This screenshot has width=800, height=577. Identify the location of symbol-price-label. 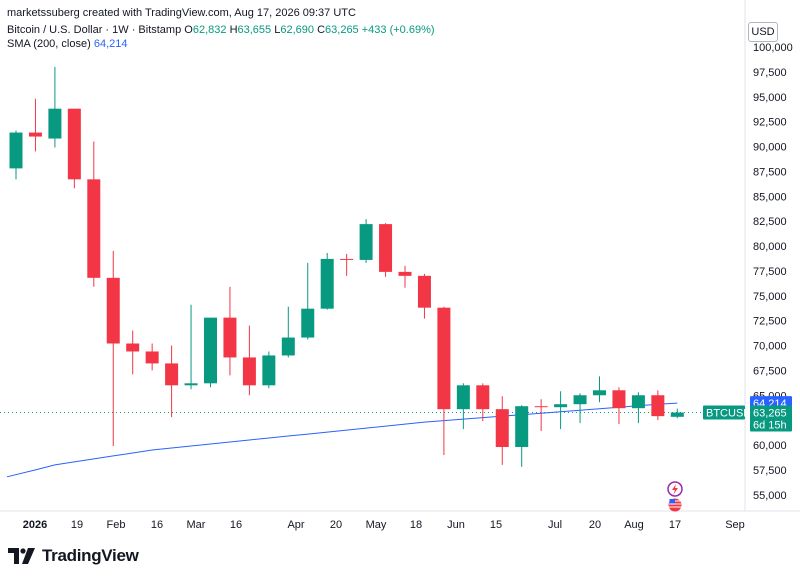
(724, 412).